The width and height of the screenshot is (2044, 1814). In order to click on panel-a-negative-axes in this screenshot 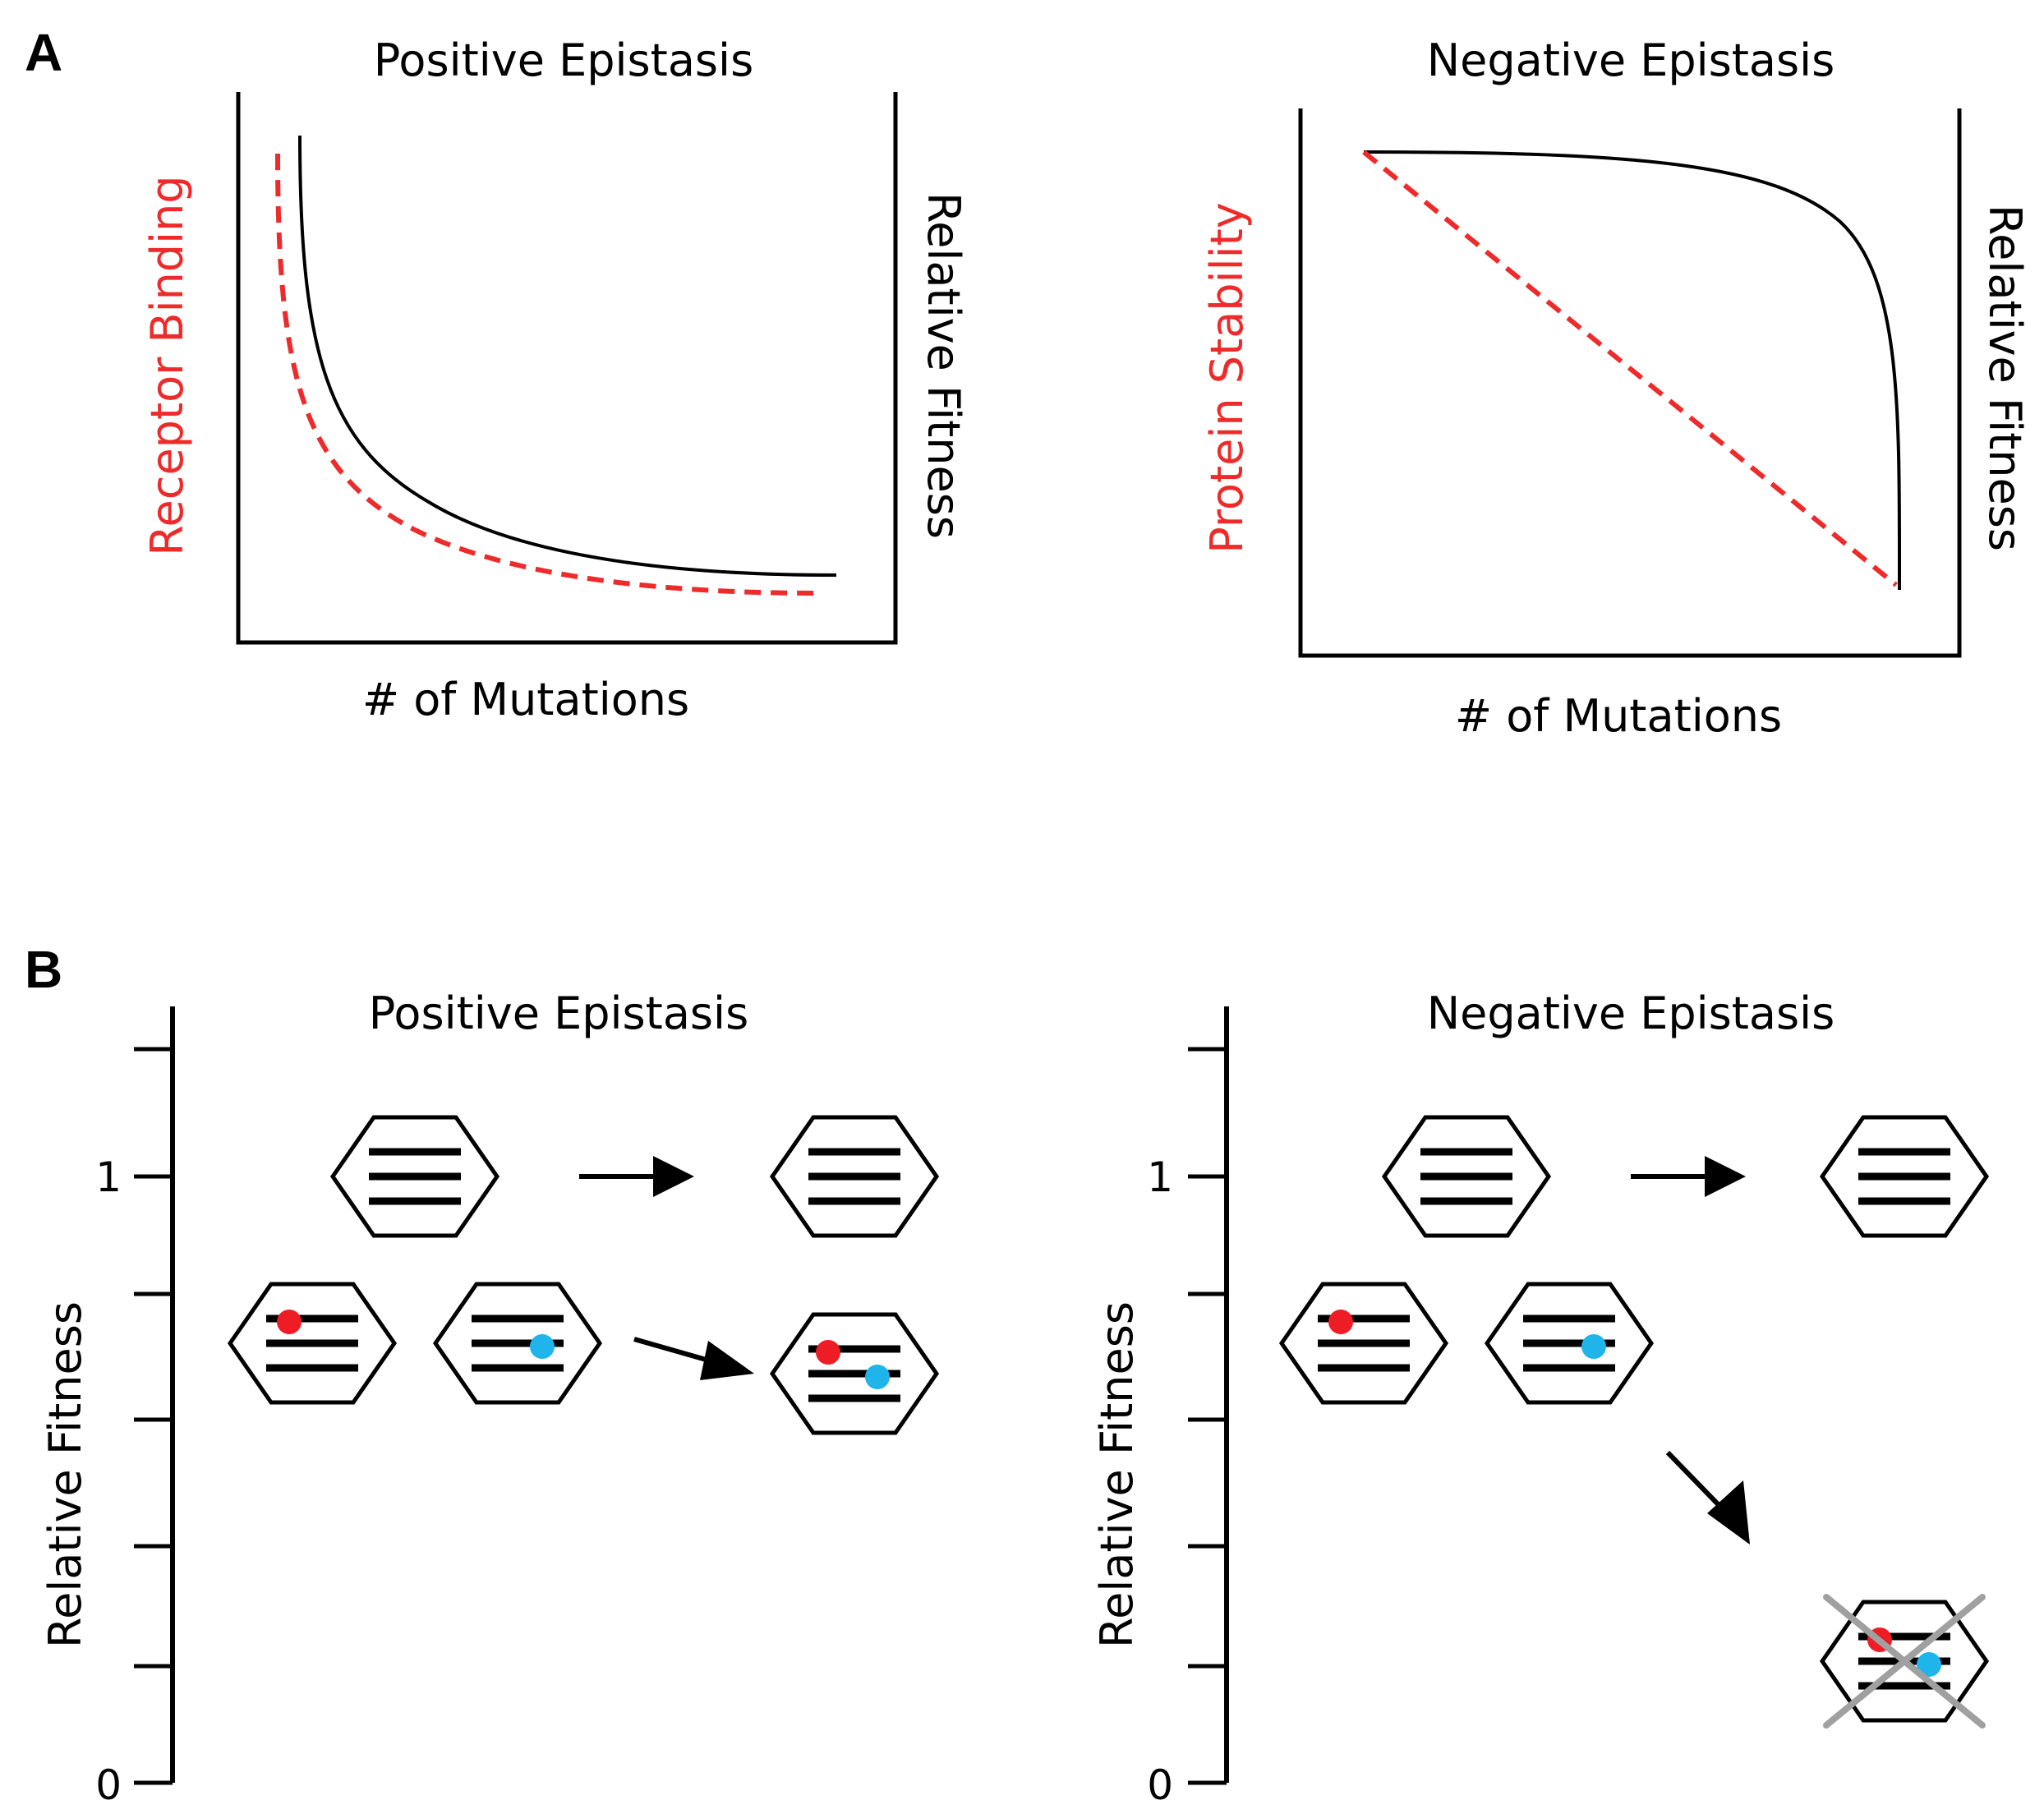, I will do `click(1630, 383)`.